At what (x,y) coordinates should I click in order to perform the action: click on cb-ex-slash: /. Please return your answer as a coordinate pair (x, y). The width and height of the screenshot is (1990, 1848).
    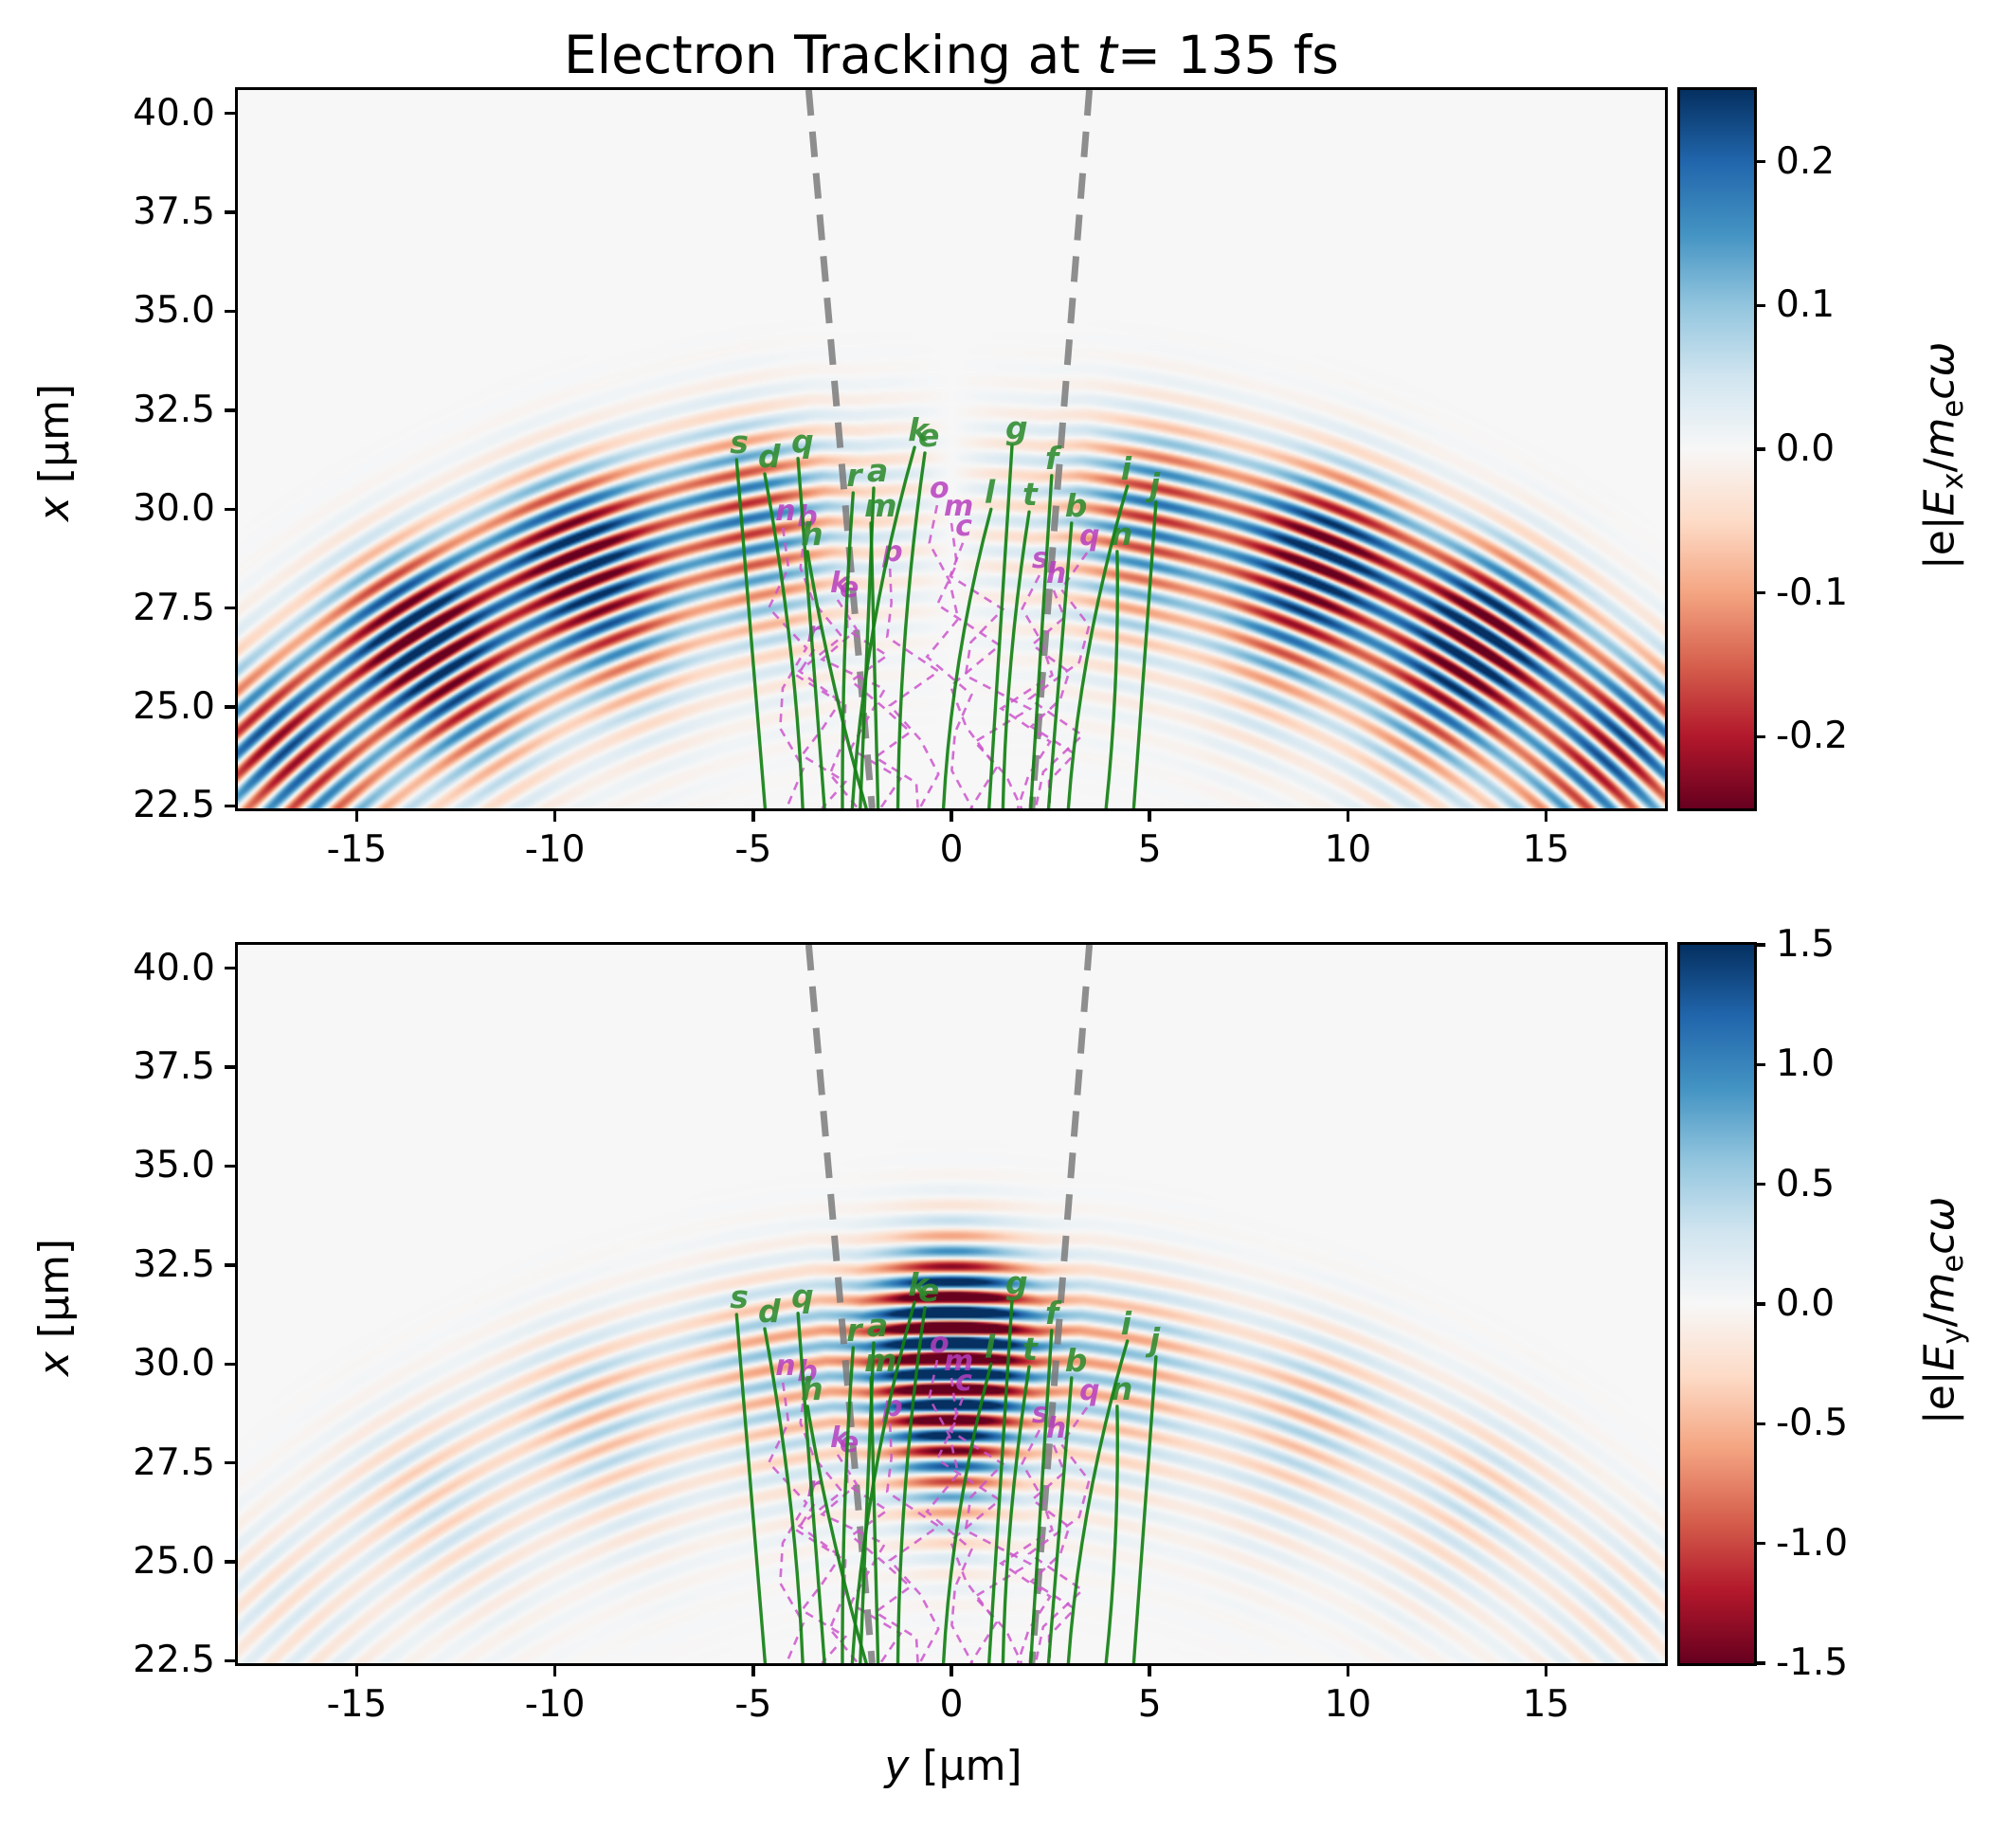
    Looking at the image, I should click on (1939, 465).